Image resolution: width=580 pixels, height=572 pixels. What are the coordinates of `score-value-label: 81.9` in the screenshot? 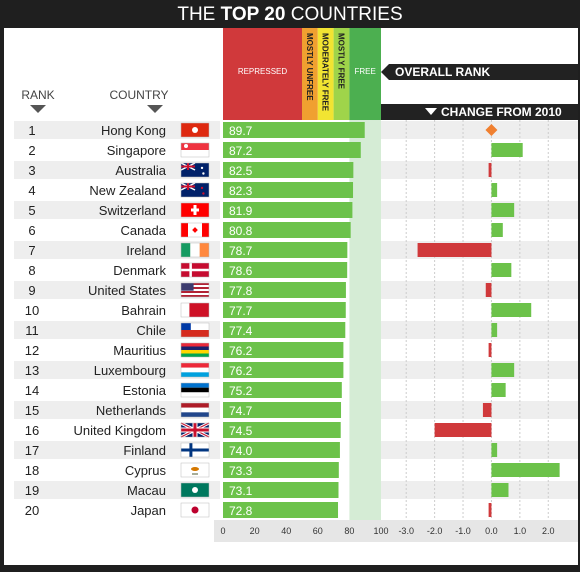 It's located at (241, 211).